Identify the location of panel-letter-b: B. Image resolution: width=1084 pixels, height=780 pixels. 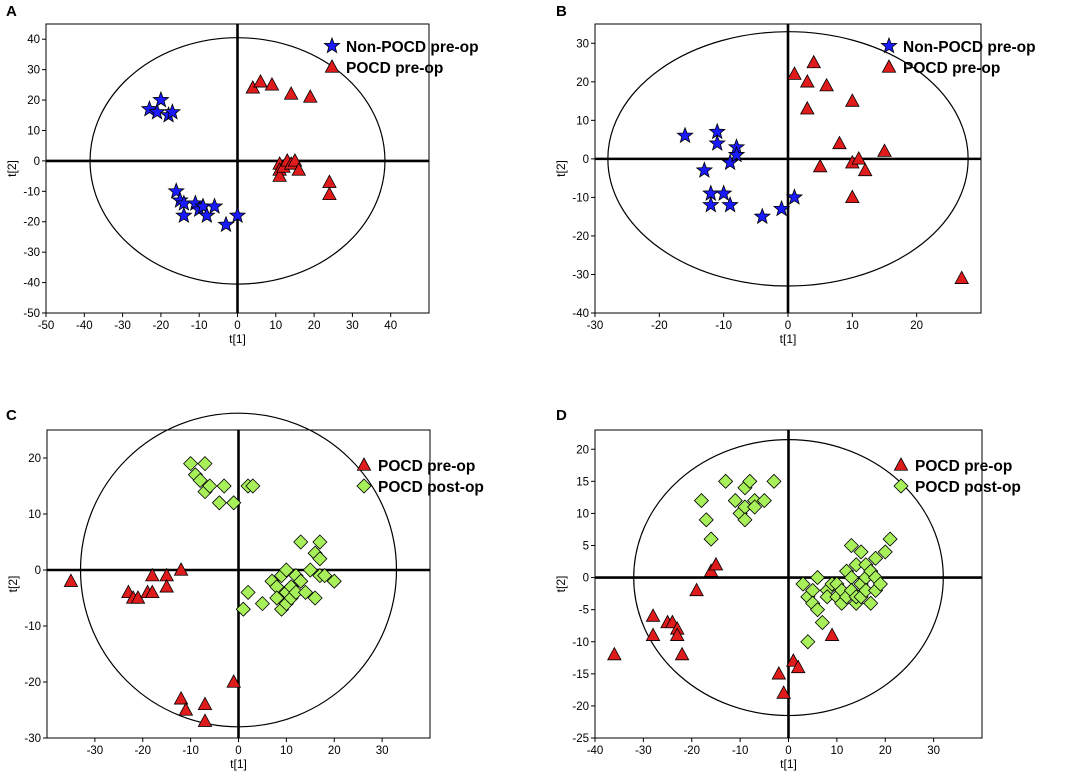
(561, 11).